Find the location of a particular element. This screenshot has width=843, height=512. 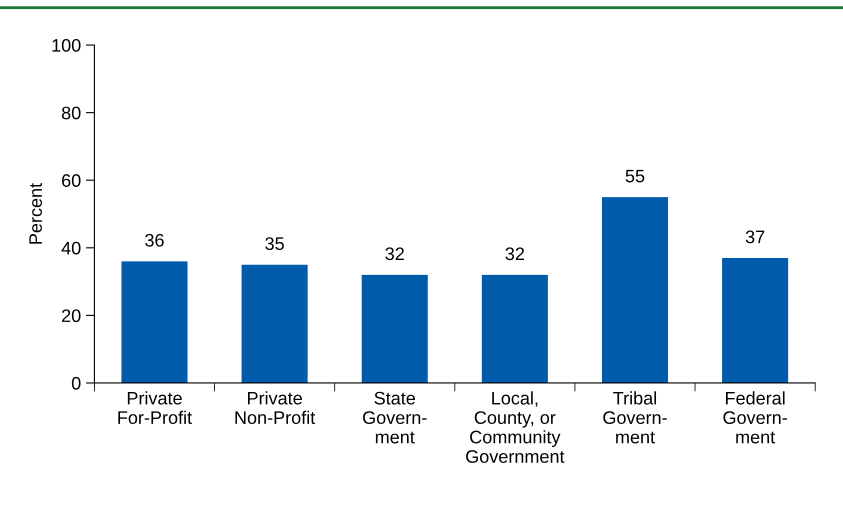

data-label: 35 is located at coordinates (274, 243).